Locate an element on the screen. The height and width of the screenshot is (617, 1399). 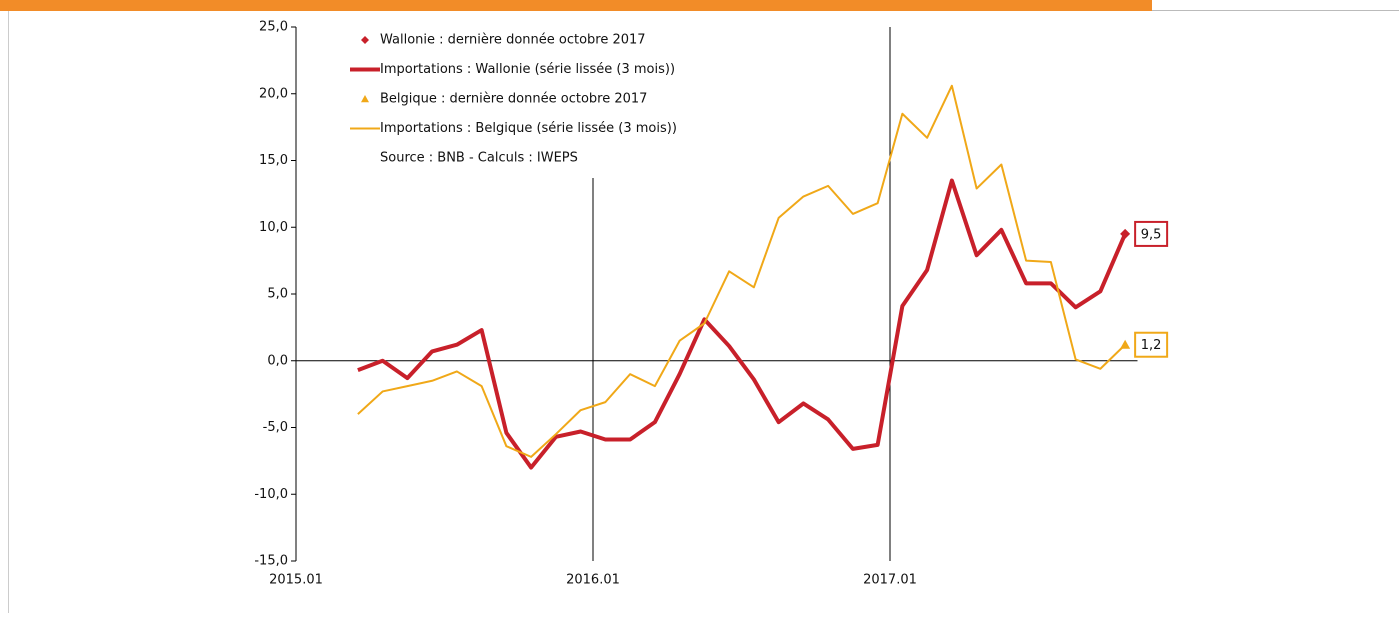
y-tick-label: 10,0 is located at coordinates (273, 227).